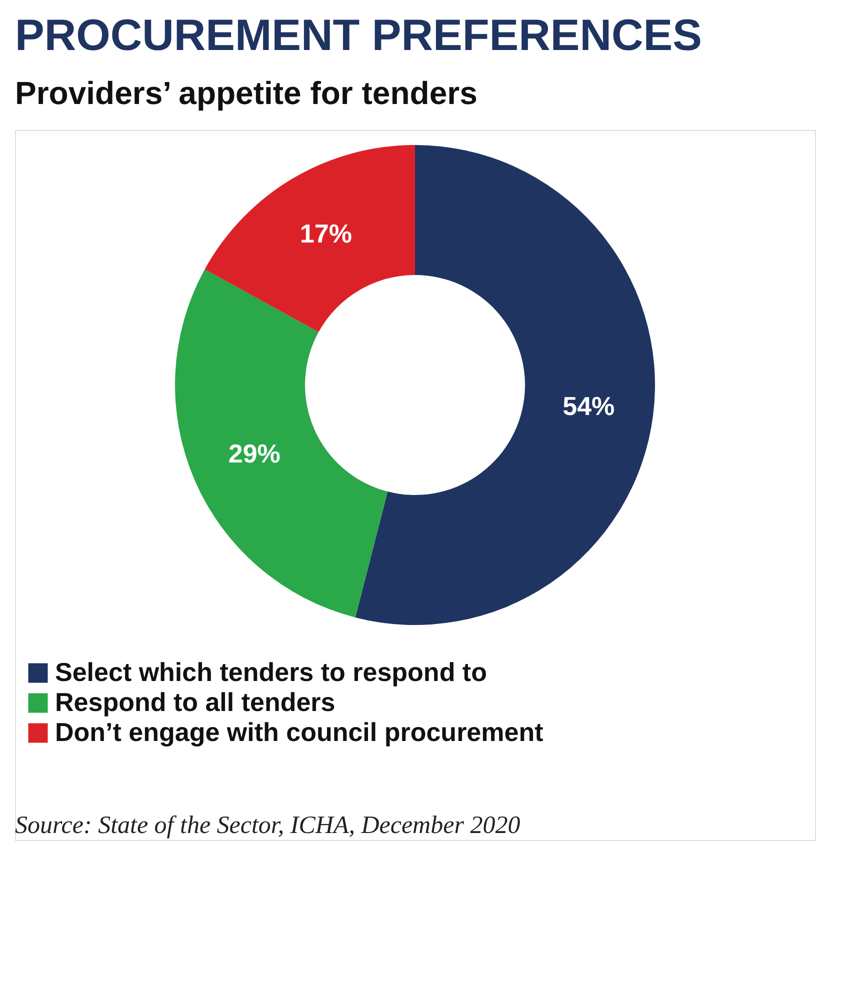 This screenshot has height=999, width=859. I want to click on source-note: Source: State of the Sector, ICHA, December 2020, so click(268, 825).